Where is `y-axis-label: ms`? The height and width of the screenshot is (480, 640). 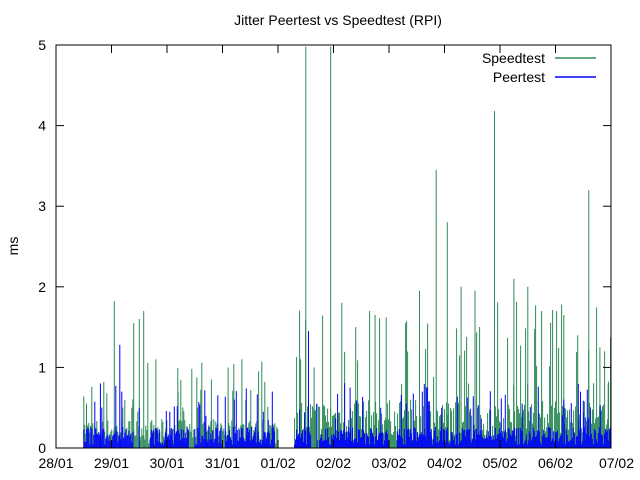 y-axis-label: ms is located at coordinates (13, 246).